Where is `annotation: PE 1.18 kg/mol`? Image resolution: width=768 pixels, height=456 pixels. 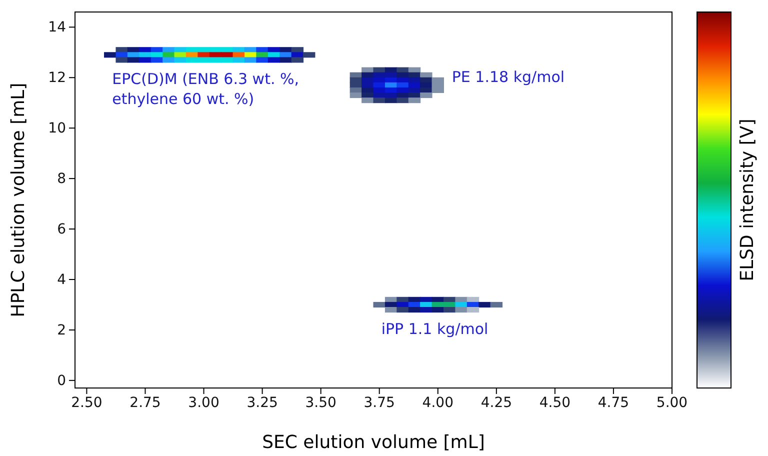
annotation: PE 1.18 kg/mol is located at coordinates (508, 77).